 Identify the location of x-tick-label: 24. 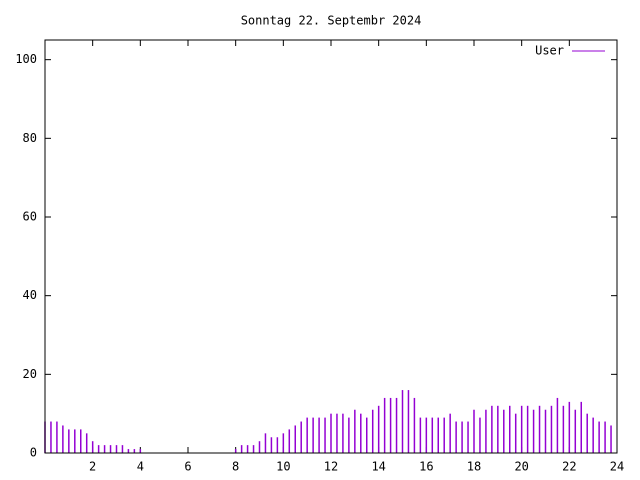
(617, 467).